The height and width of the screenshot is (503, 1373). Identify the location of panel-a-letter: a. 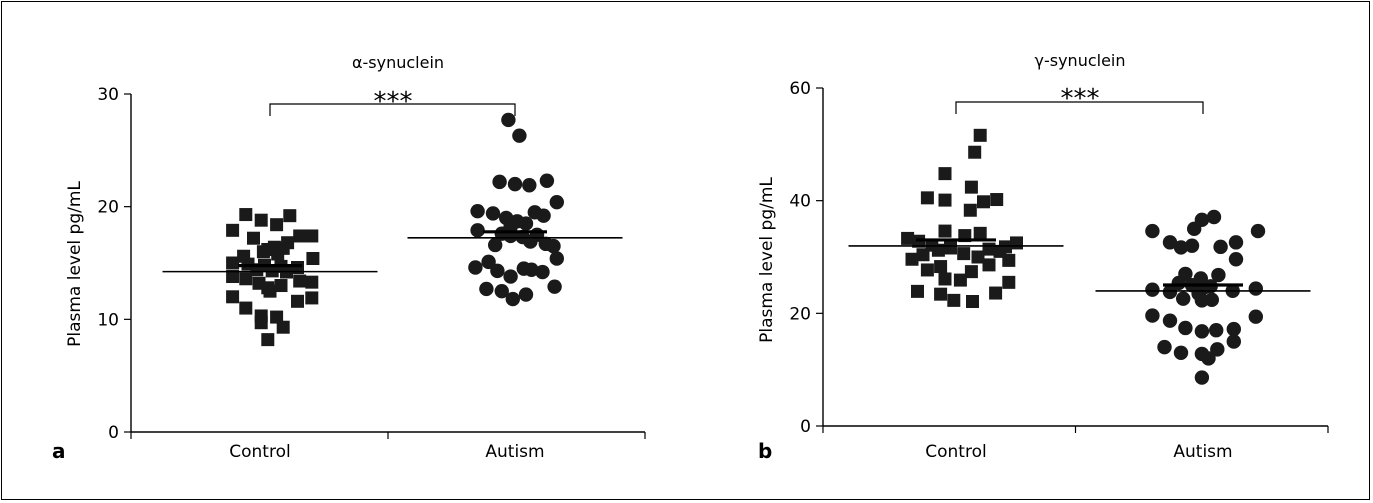
(59, 451).